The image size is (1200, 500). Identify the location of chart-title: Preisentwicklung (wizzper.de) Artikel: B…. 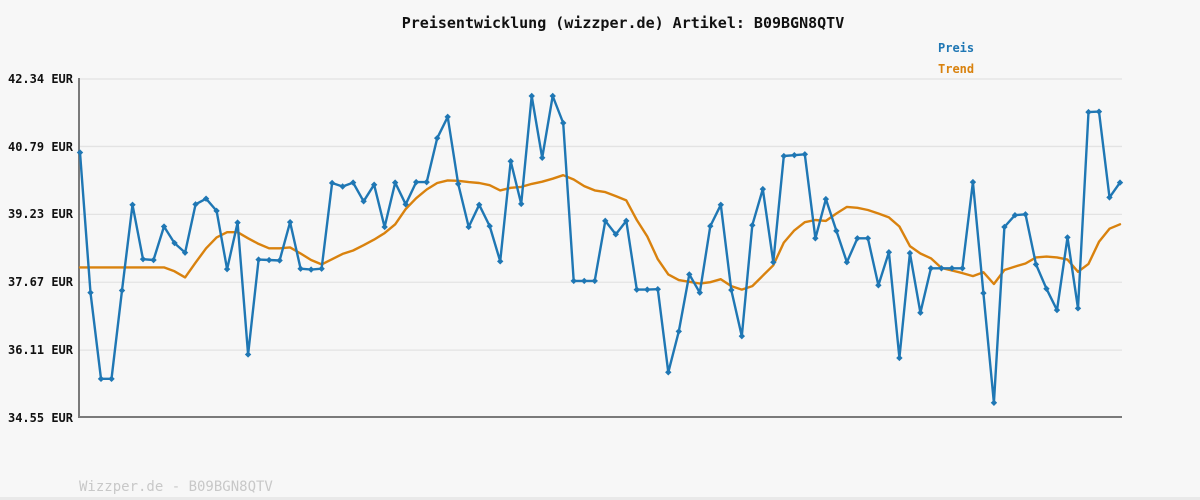
(623, 23).